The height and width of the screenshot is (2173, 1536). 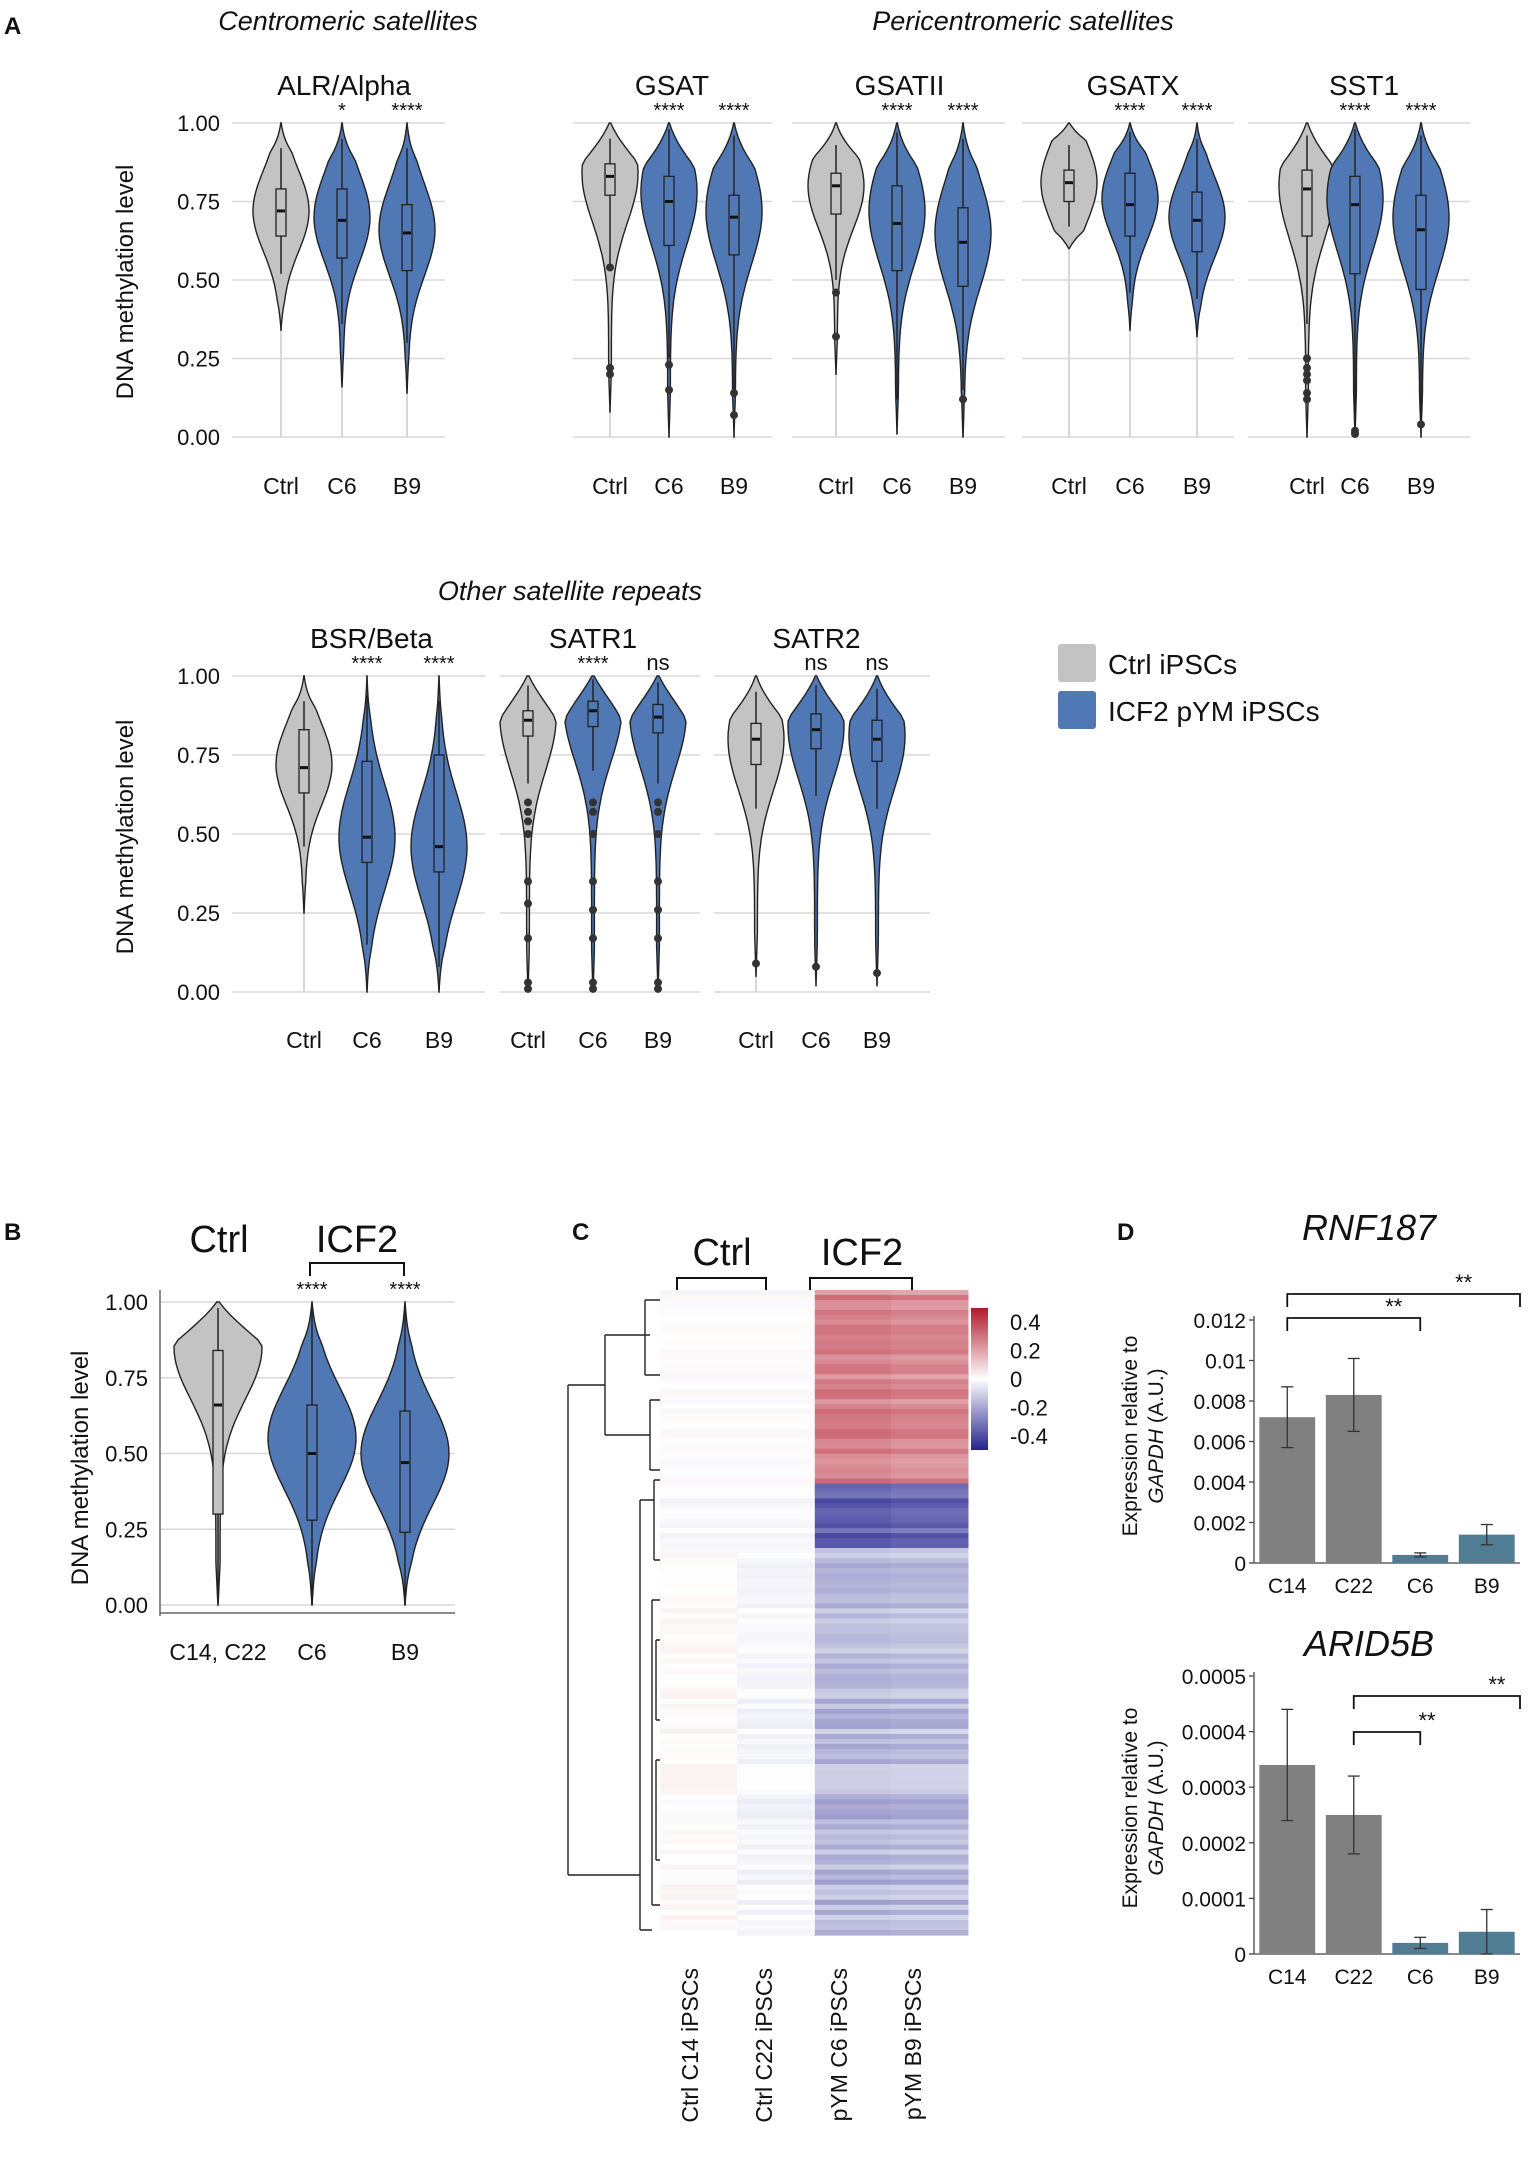 I want to click on violin-bsr-beta-ytick-label: 1.00, so click(x=198, y=676).